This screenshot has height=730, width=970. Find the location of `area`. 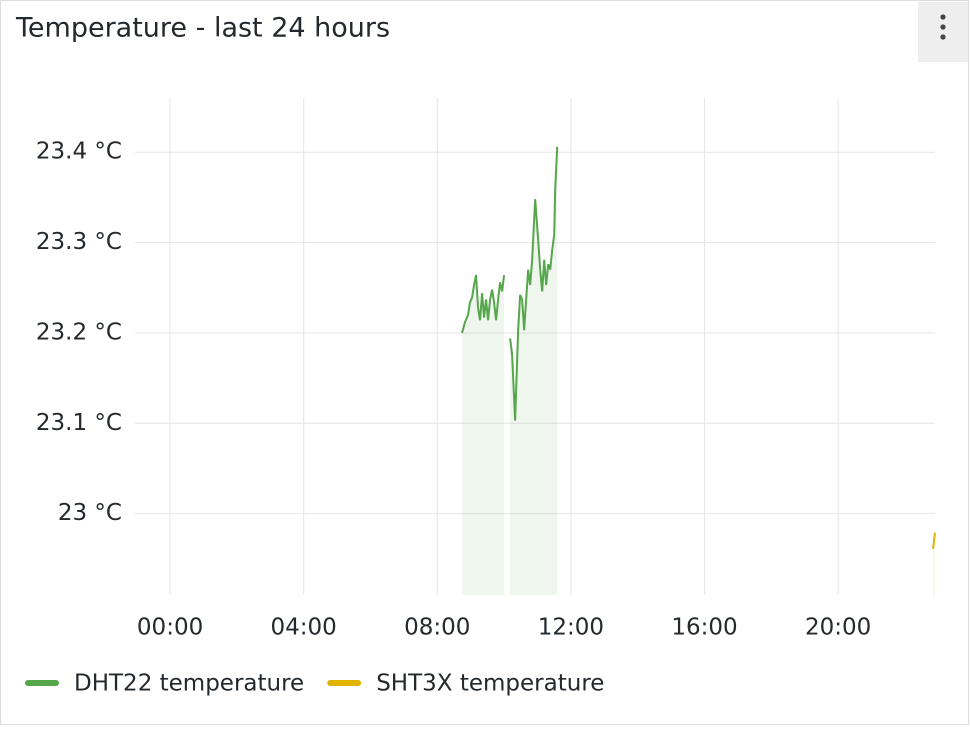

area is located at coordinates (510, 370).